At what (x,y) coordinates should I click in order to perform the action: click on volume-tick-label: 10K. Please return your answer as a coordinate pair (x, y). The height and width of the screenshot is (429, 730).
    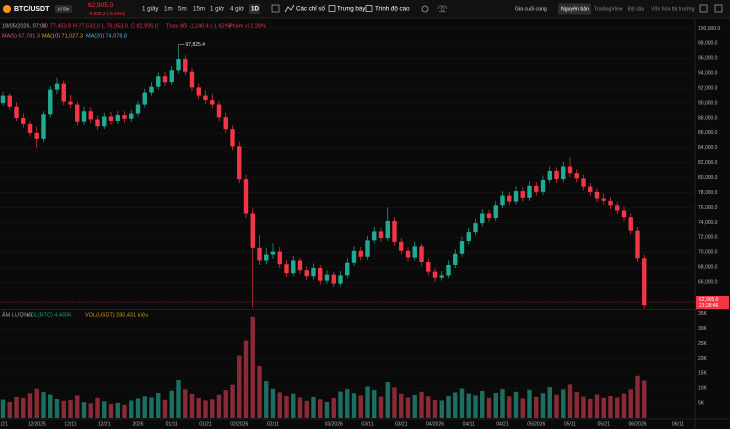
    Looking at the image, I should click on (703, 389).